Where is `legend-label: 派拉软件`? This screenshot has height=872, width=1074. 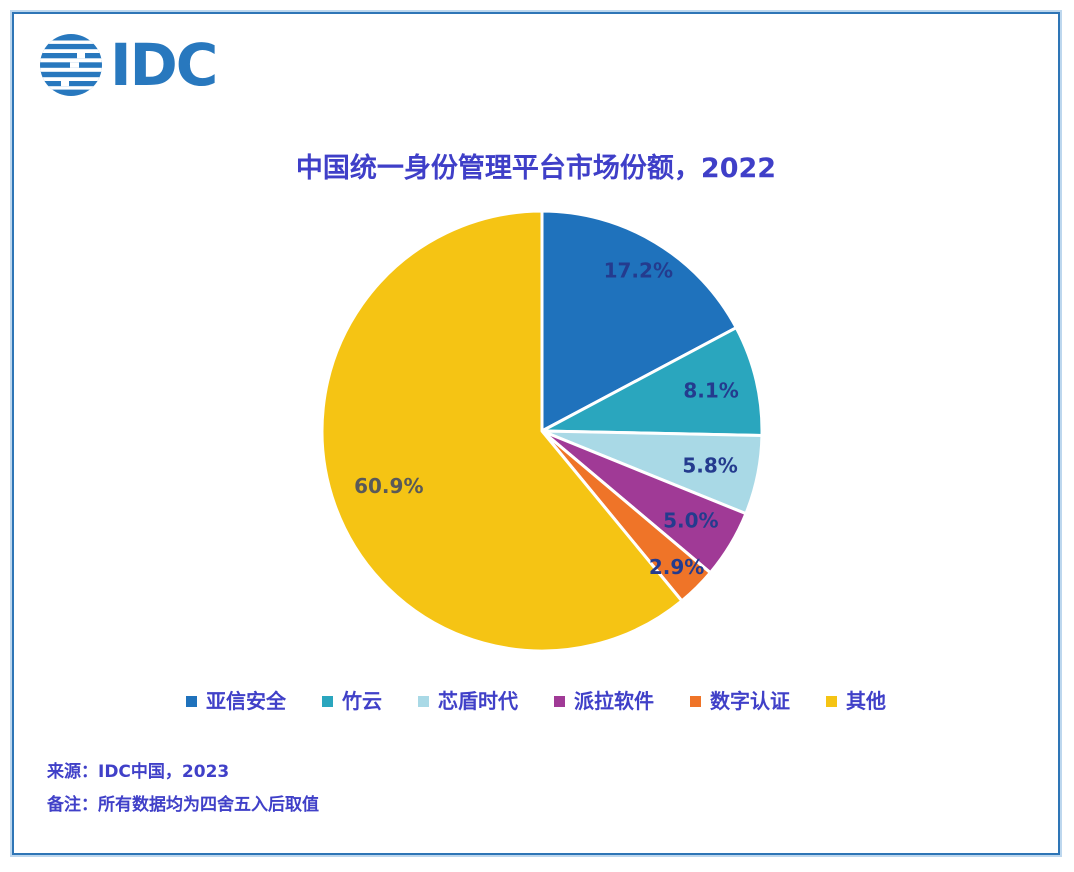 legend-label: 派拉软件 is located at coordinates (614, 701).